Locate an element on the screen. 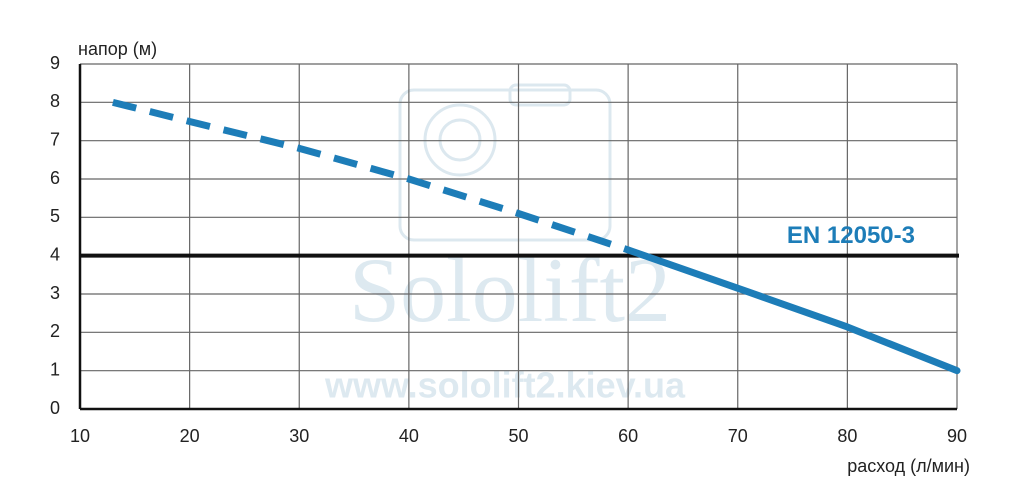  pump-outline is located at coordinates (505, 162).